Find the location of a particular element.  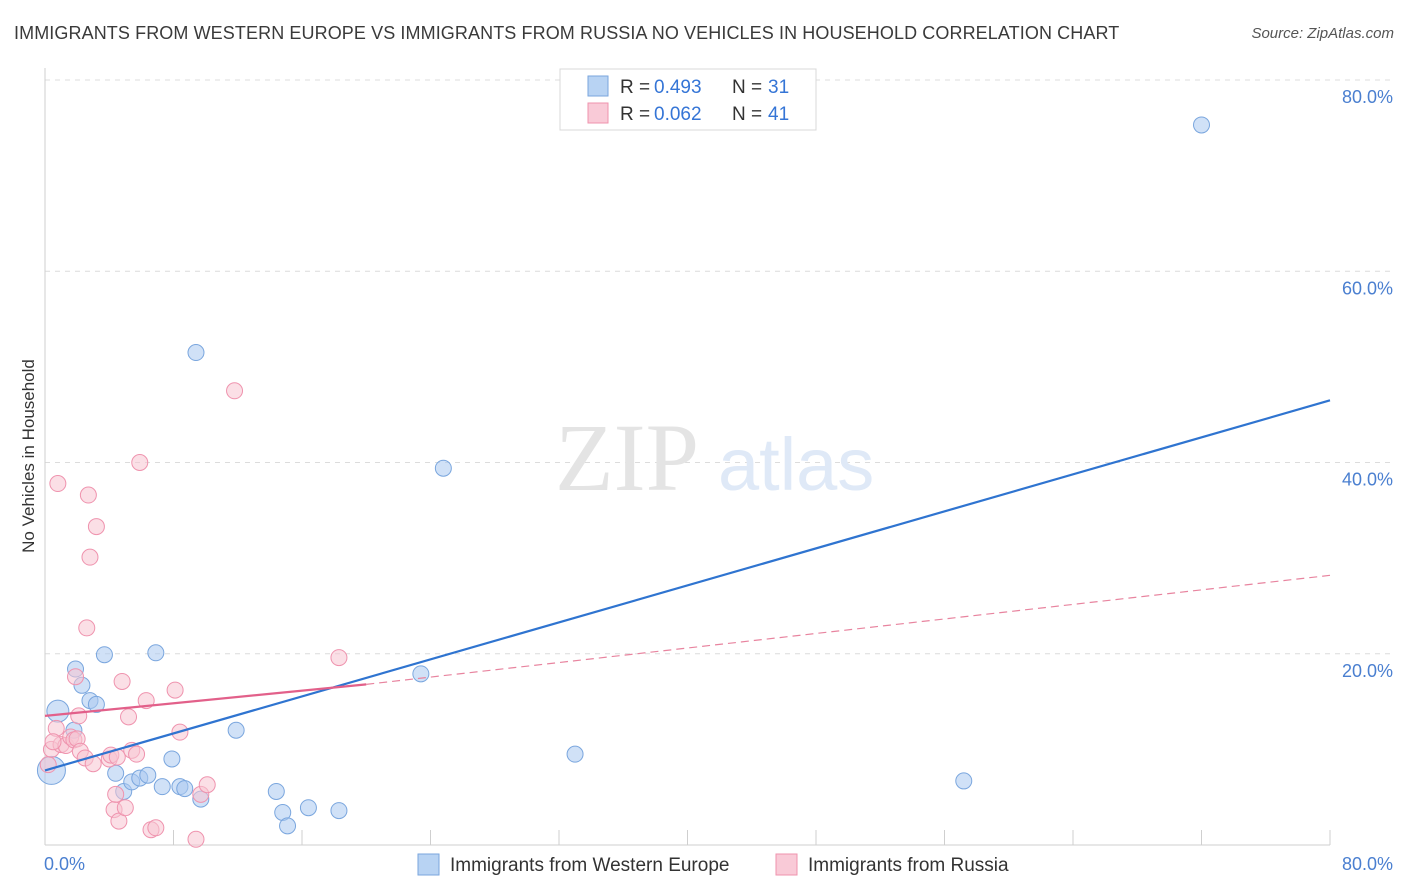

y-tick-label-0: 20.0% is located at coordinates (1367, 671).